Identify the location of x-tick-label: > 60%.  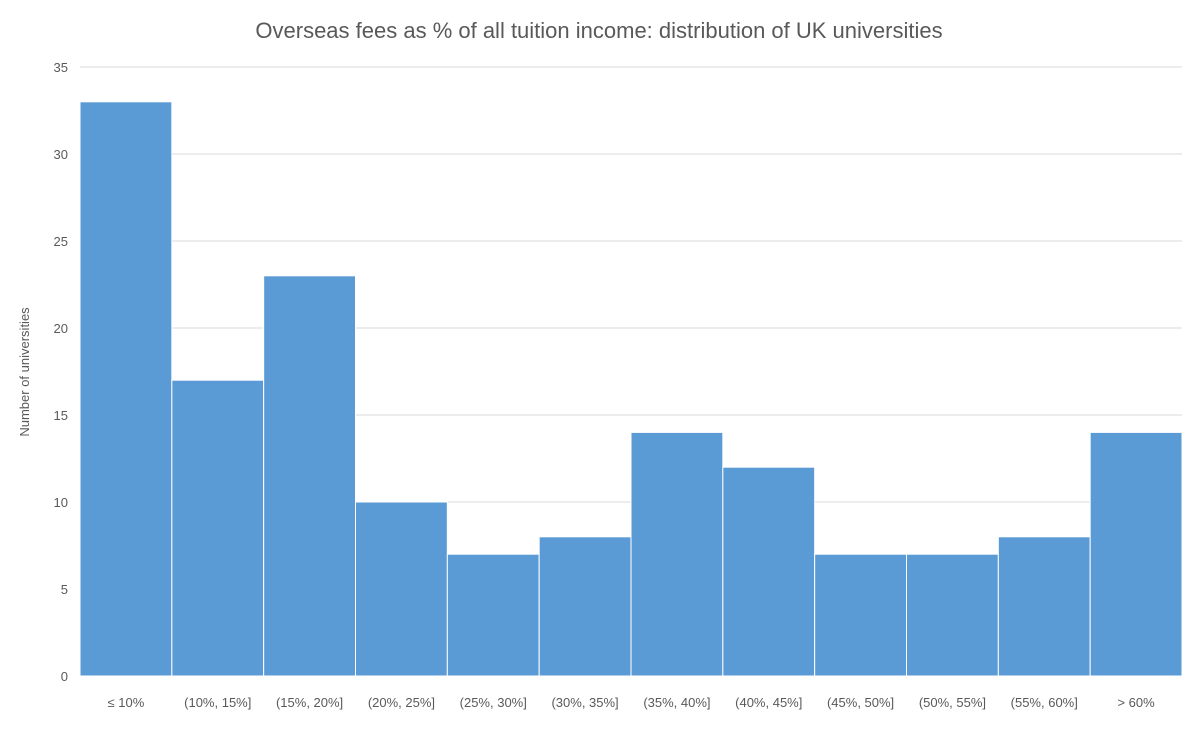
(1136, 702).